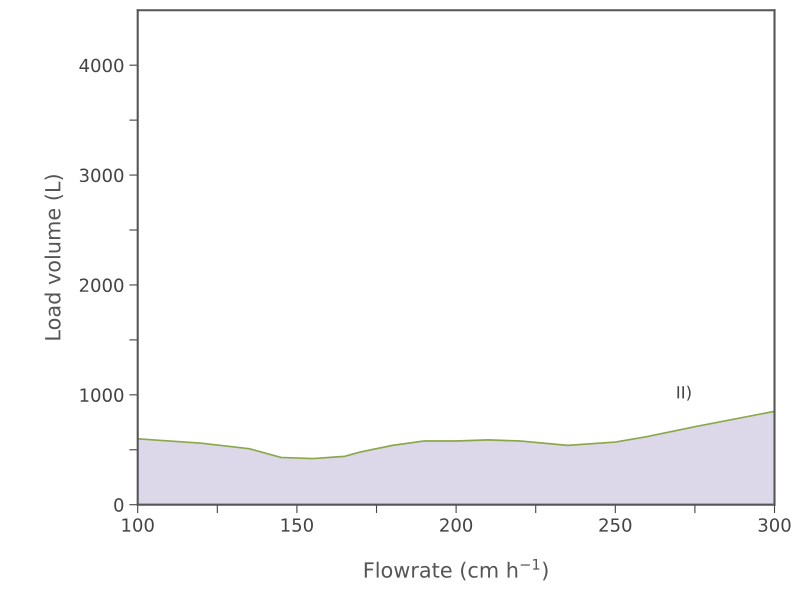  Describe the element at coordinates (102, 285) in the screenshot. I see `y-tick-label: 2000` at that location.